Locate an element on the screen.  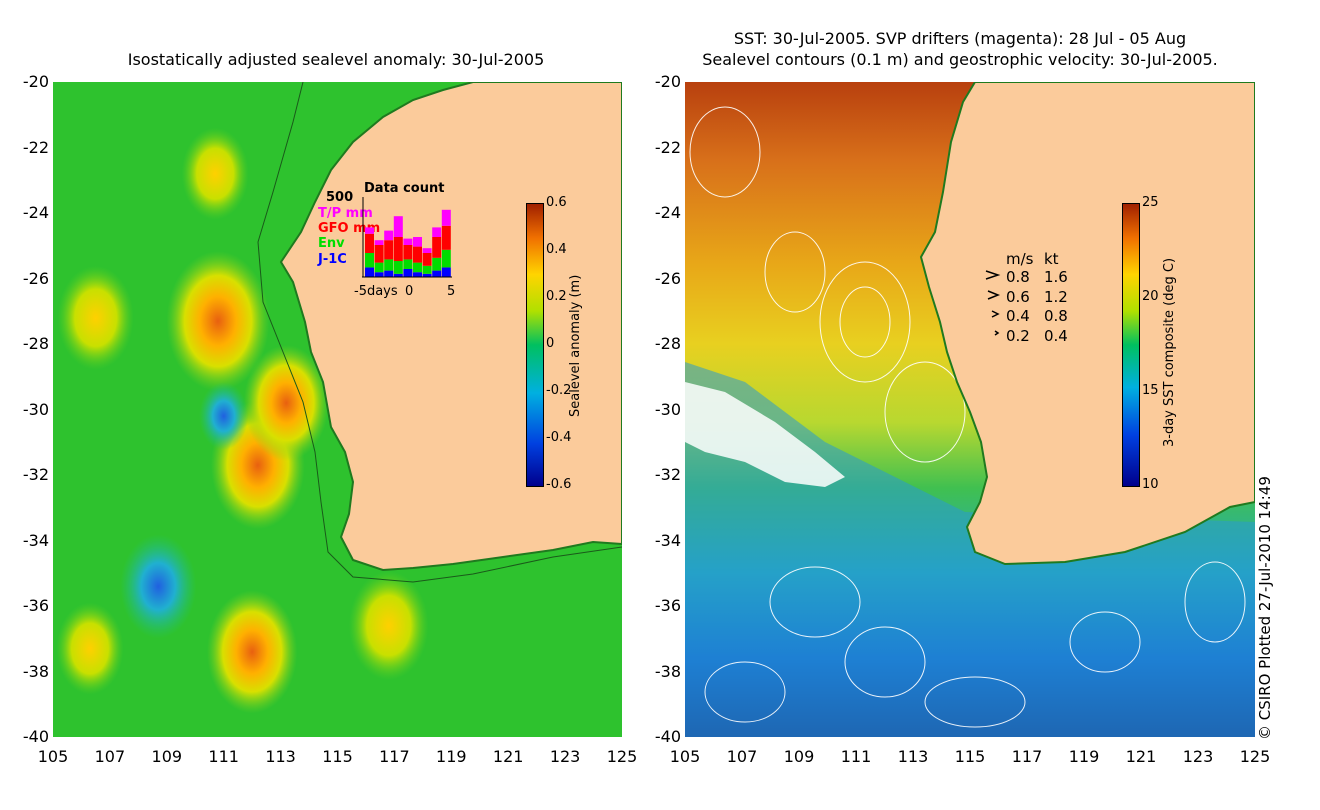
colorbar-tick-label: 0.6 is located at coordinates (556, 202).